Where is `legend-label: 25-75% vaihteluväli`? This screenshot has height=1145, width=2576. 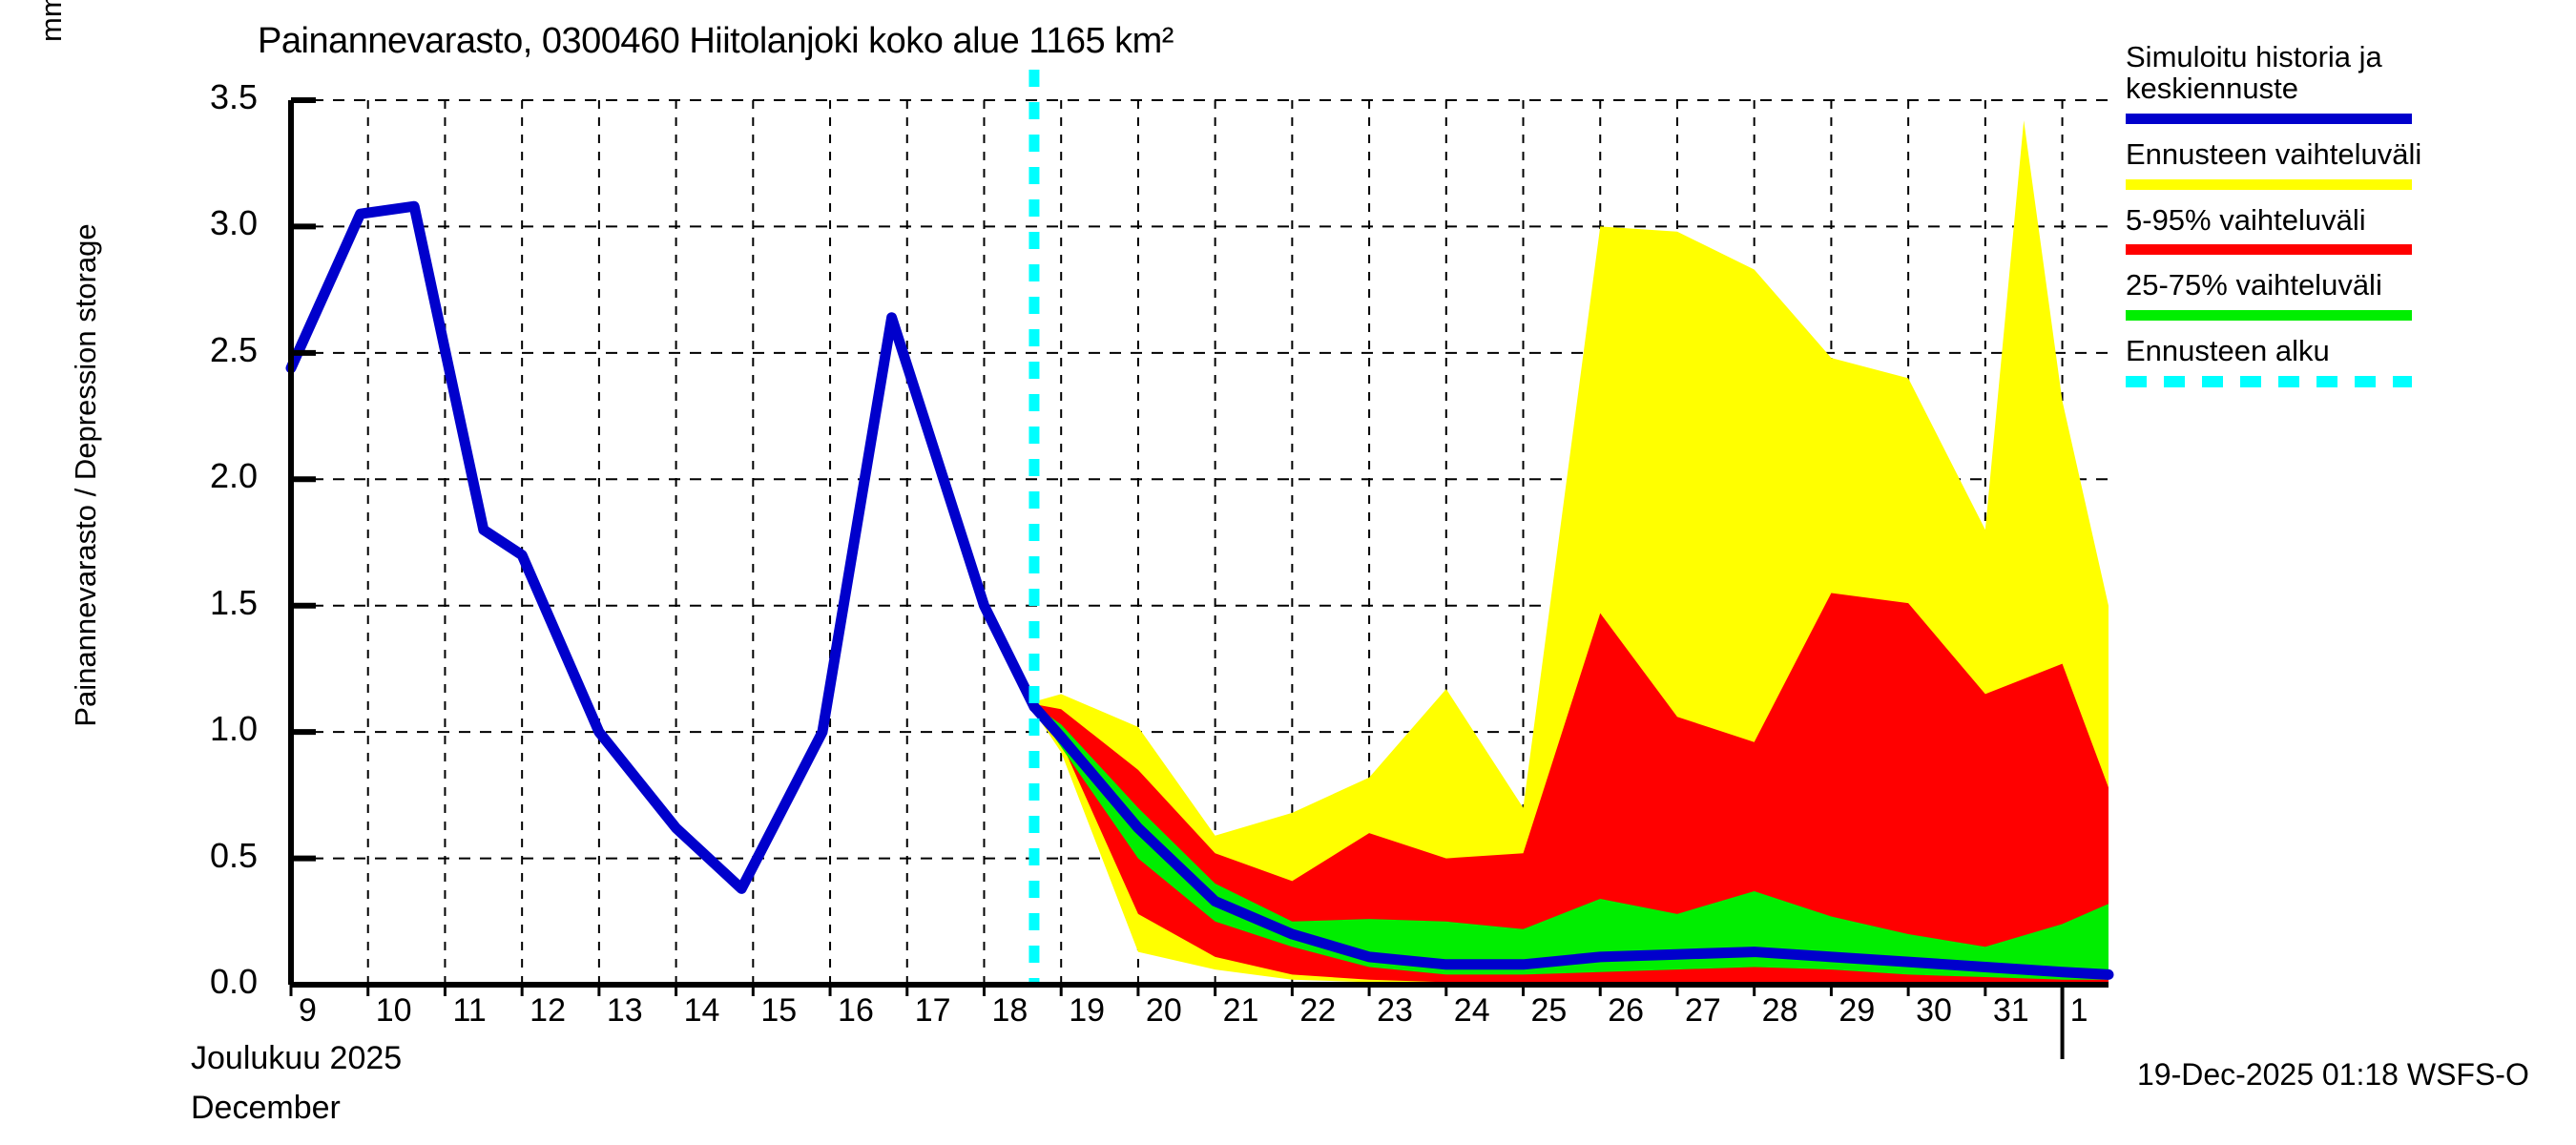 legend-label: 25-75% vaihteluväli is located at coordinates (2254, 285).